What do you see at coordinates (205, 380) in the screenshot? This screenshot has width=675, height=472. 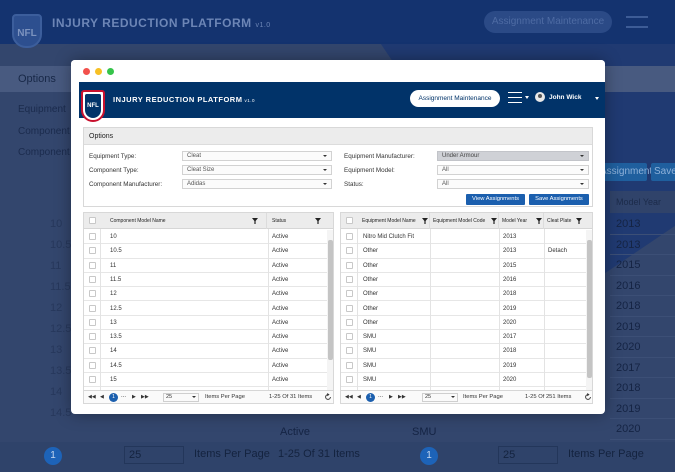 I see `table-row: 15 Active` at bounding box center [205, 380].